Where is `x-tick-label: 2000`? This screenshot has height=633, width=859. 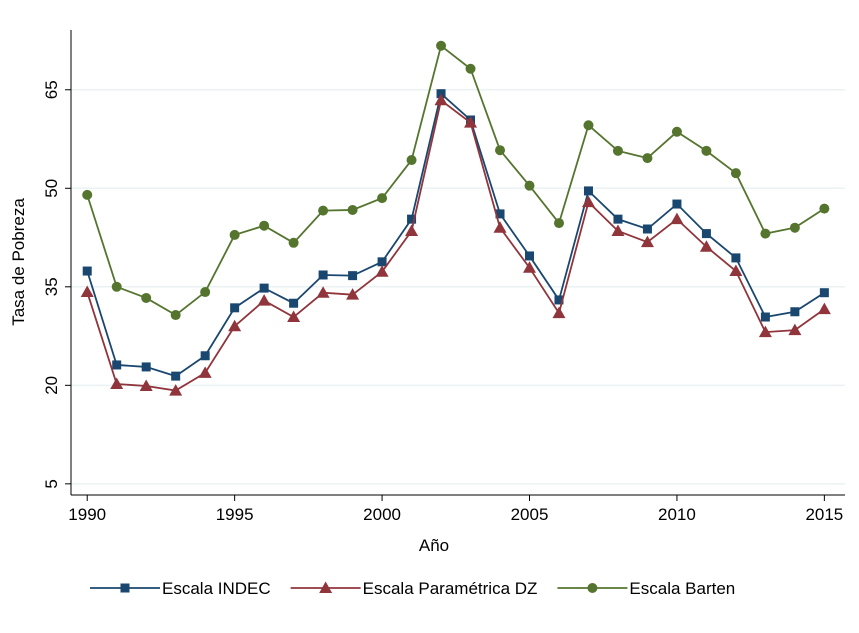 x-tick-label: 2000 is located at coordinates (382, 514).